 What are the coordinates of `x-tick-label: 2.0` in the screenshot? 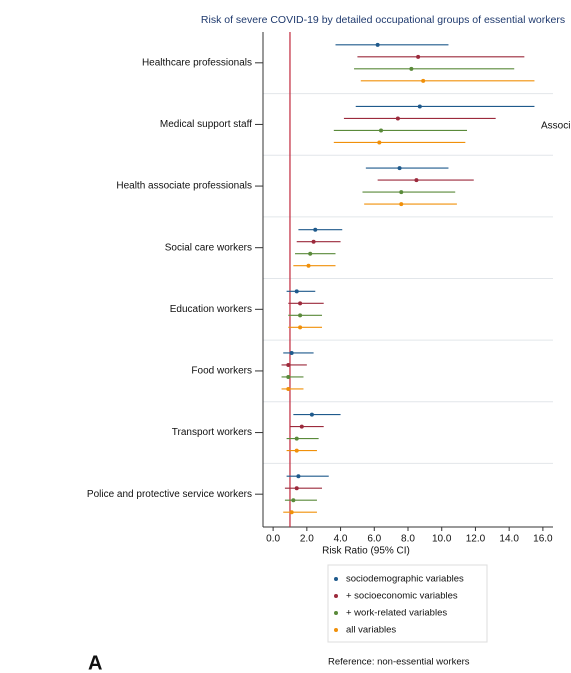 It's located at (307, 539).